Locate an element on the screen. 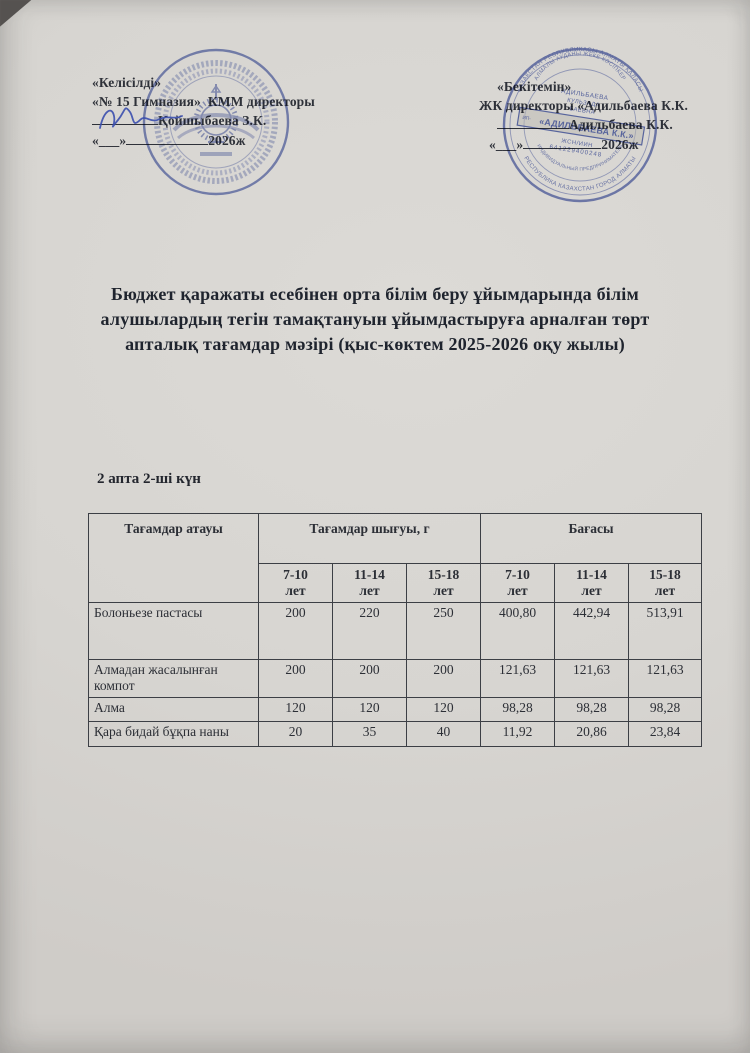 The height and width of the screenshot is (1053, 750). weight-11-14: 200 is located at coordinates (369, 678).